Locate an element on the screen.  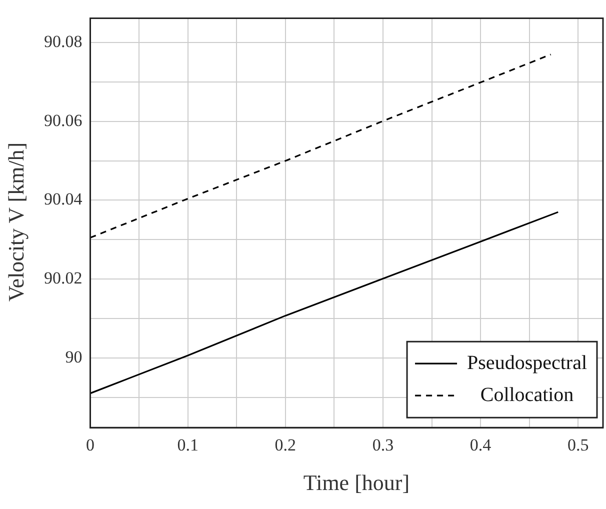
y-axis-title: Velocity V [km/h] is located at coordinates (17, 222).